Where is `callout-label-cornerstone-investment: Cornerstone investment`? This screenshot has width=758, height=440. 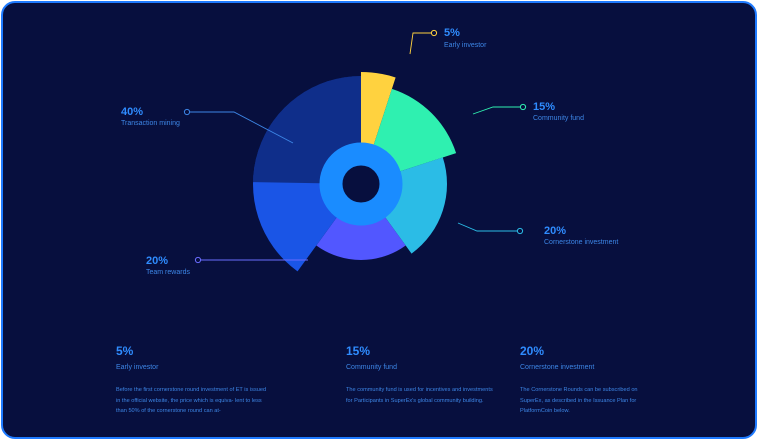
callout-label-cornerstone-investment: Cornerstone investment is located at coordinates (581, 242).